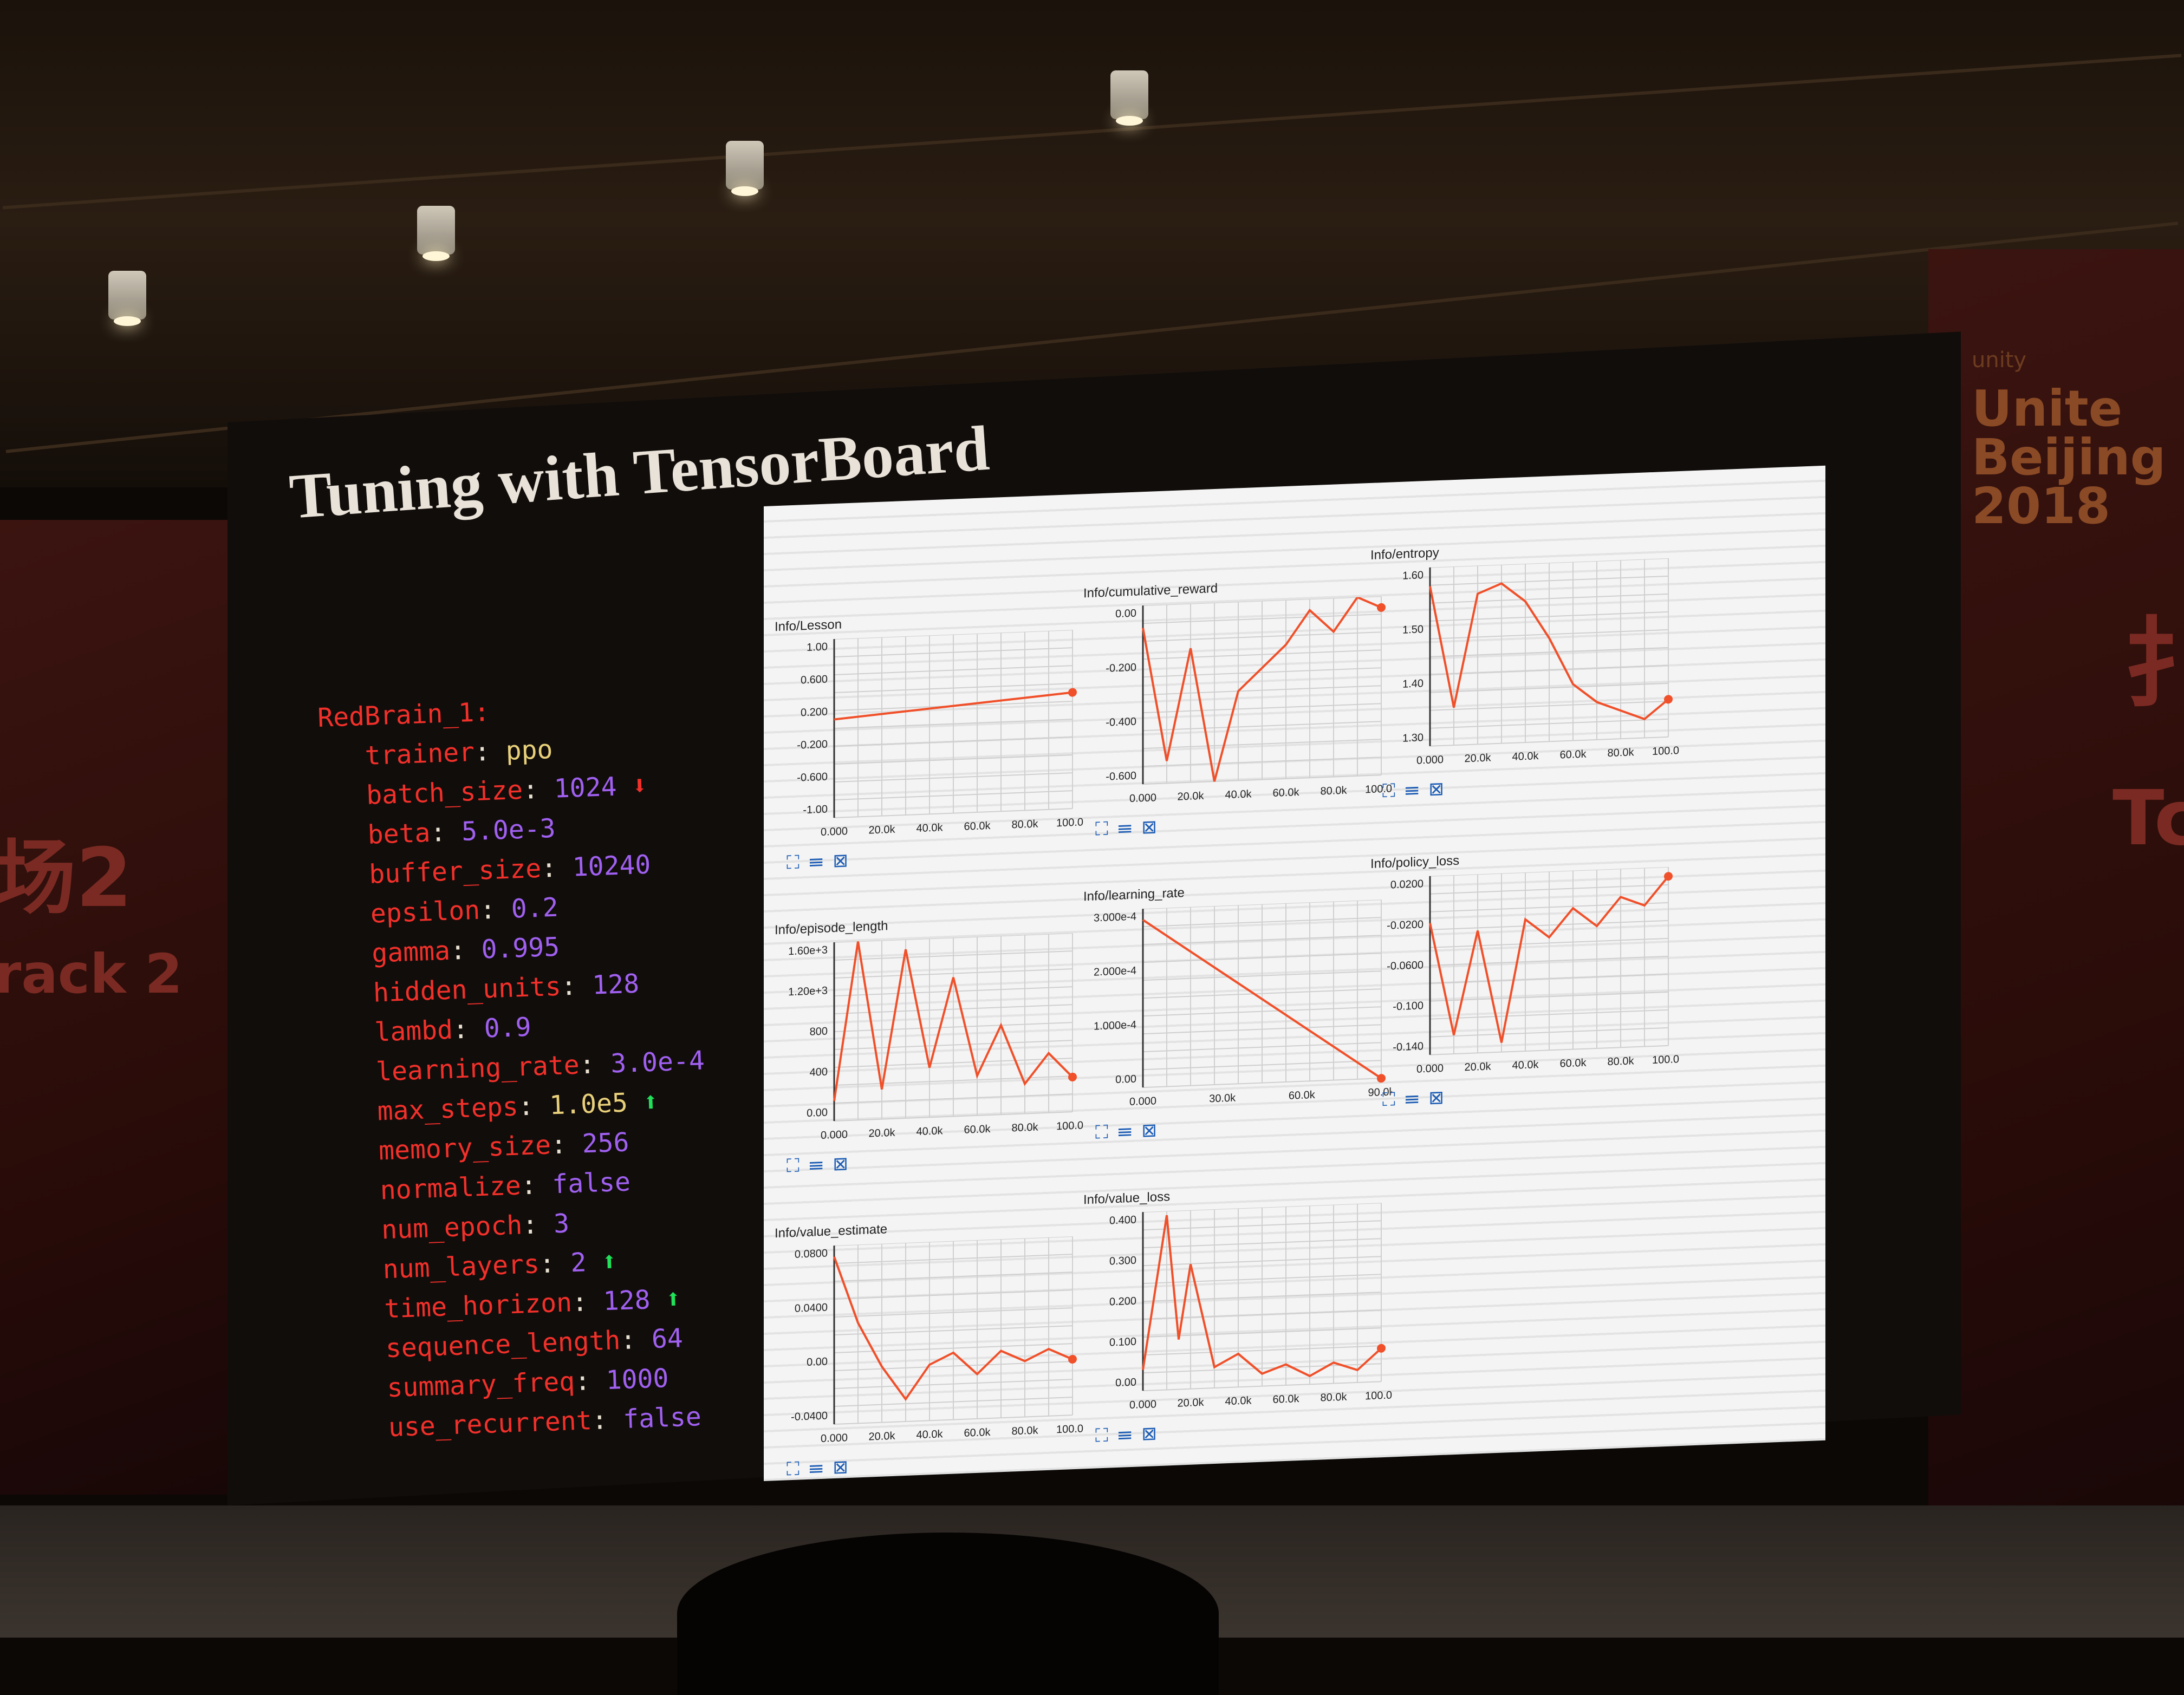 This screenshot has height=1695, width=2184. Describe the element at coordinates (520, 948) in the screenshot. I see `config-value: 0.995` at that location.